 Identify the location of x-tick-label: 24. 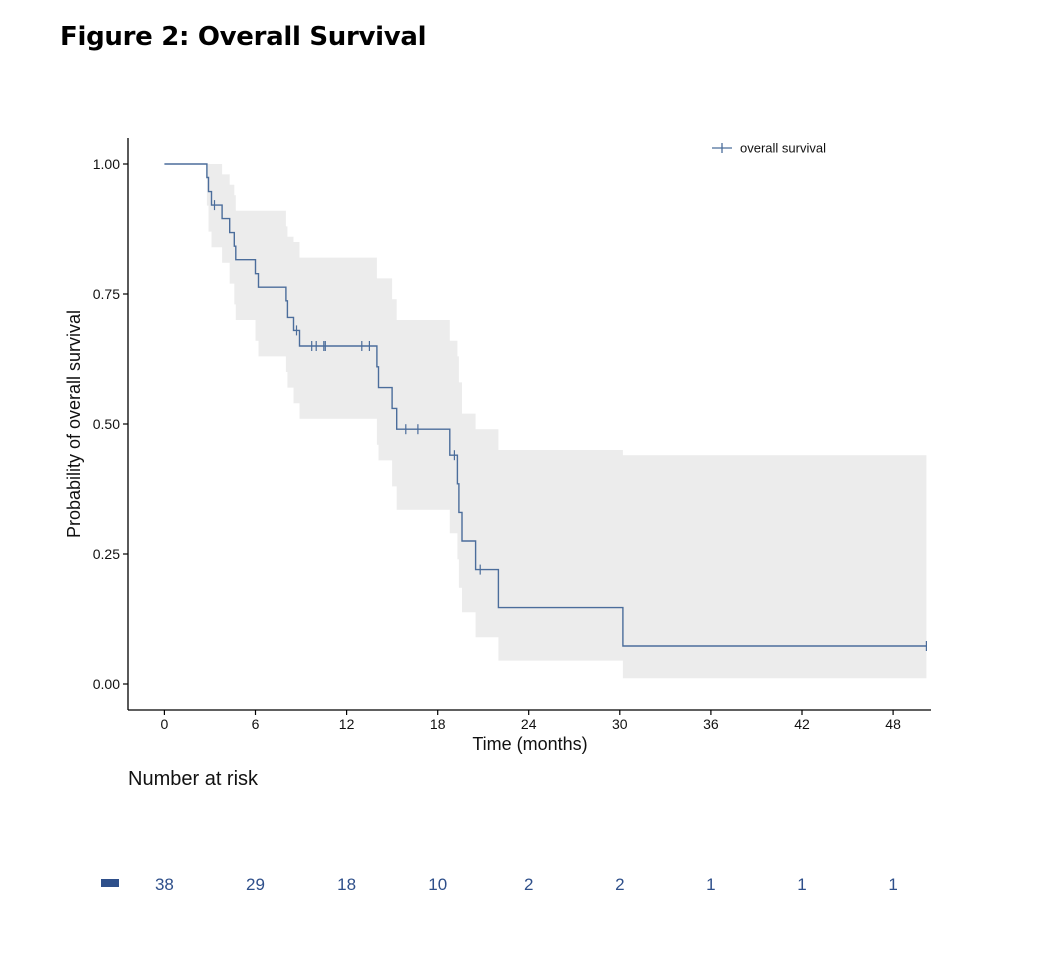
(529, 724).